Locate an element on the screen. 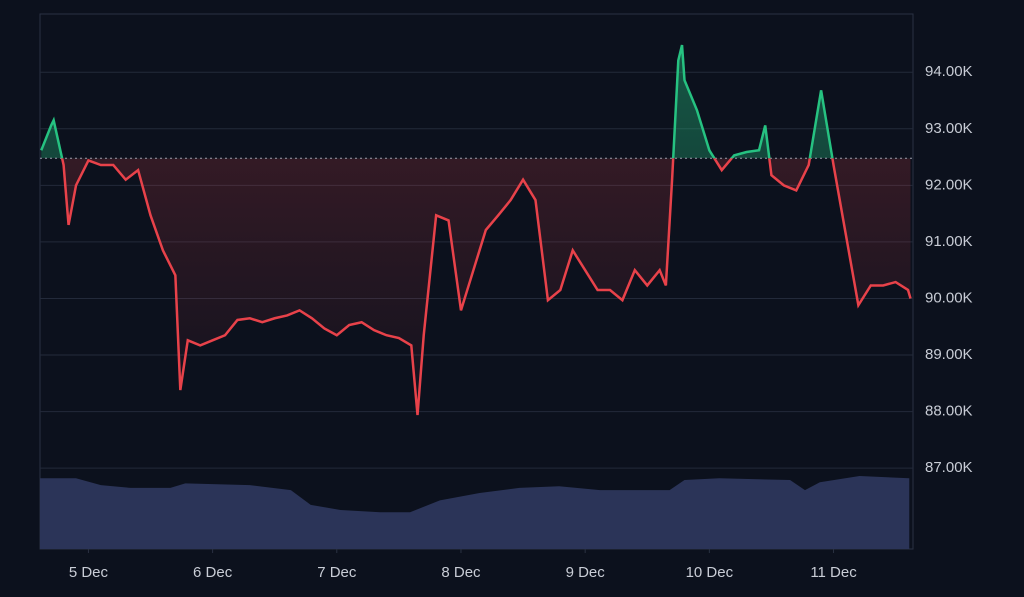 The image size is (1024, 597). x-tick-label: 11 Dec is located at coordinates (833, 572).